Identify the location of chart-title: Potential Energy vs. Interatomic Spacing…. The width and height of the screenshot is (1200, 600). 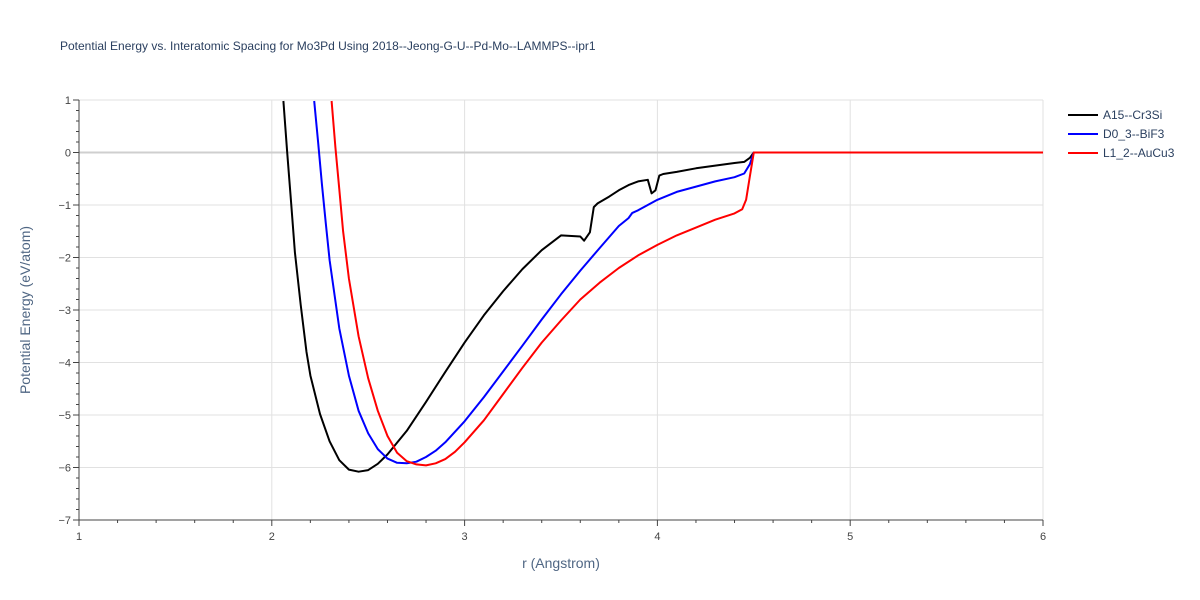
(328, 46).